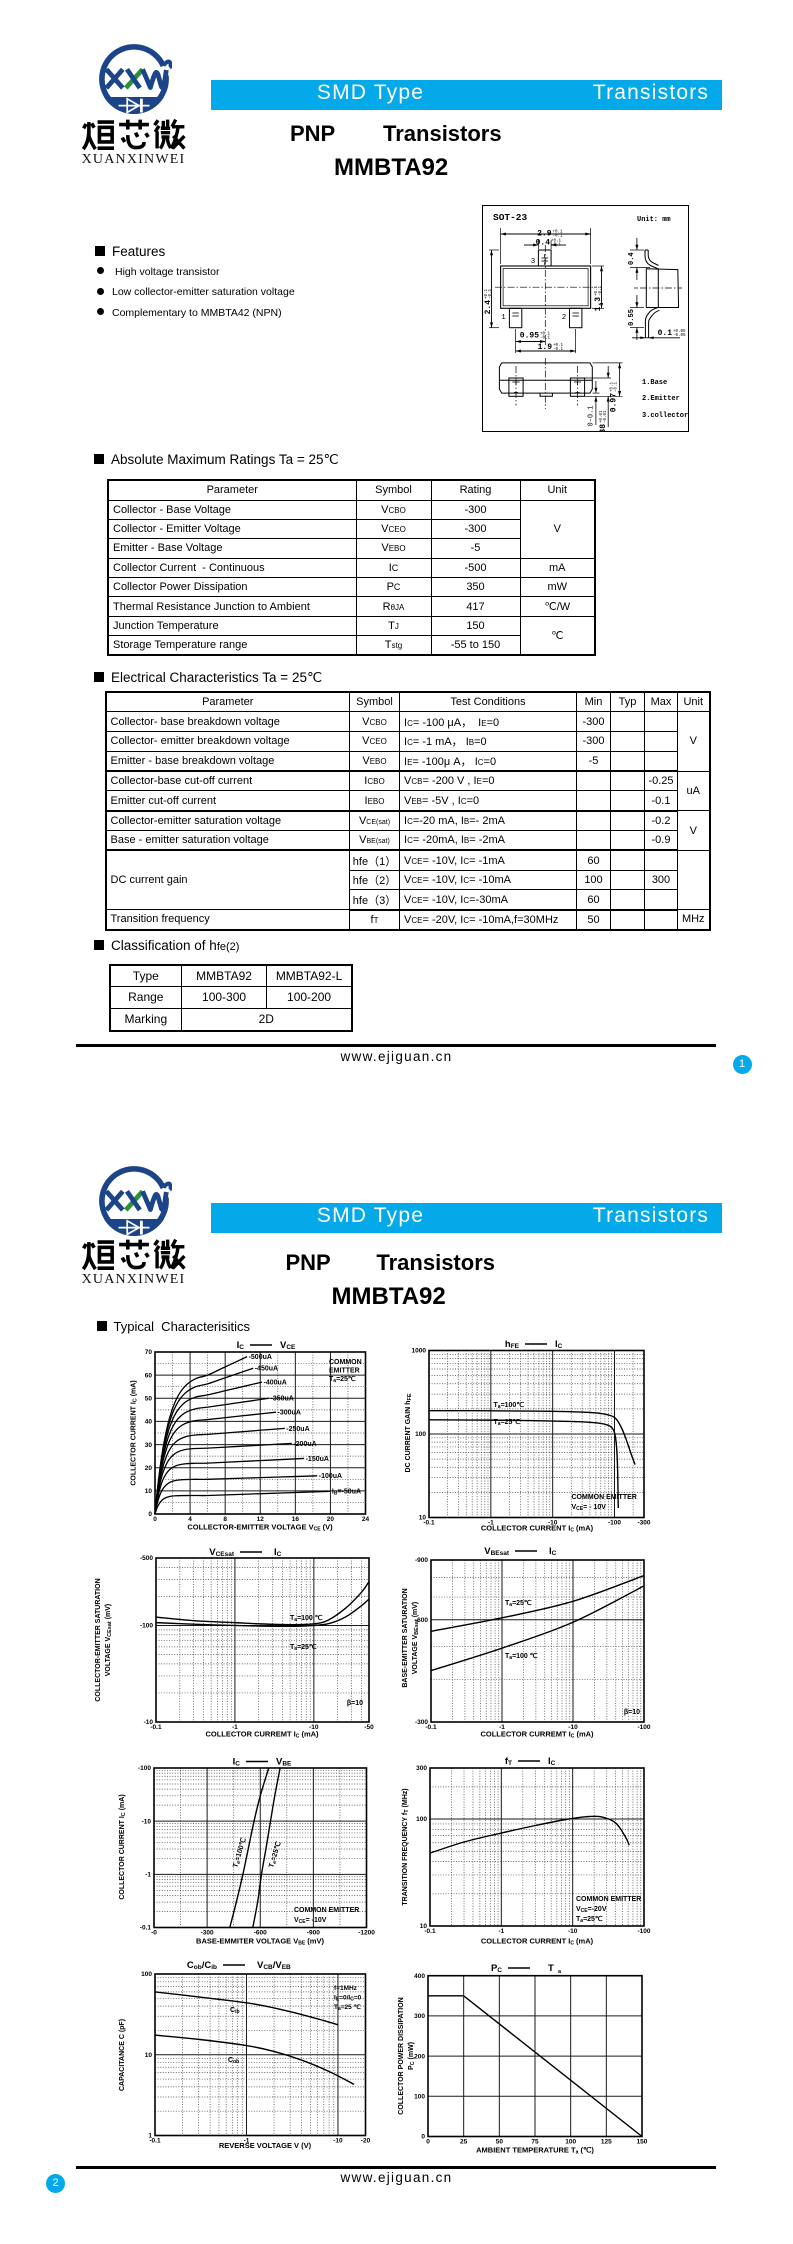 Image resolution: width=793 pixels, height=2244 pixels. Describe the element at coordinates (679, 332) in the screenshot. I see `svg-text: +0.05` at that location.